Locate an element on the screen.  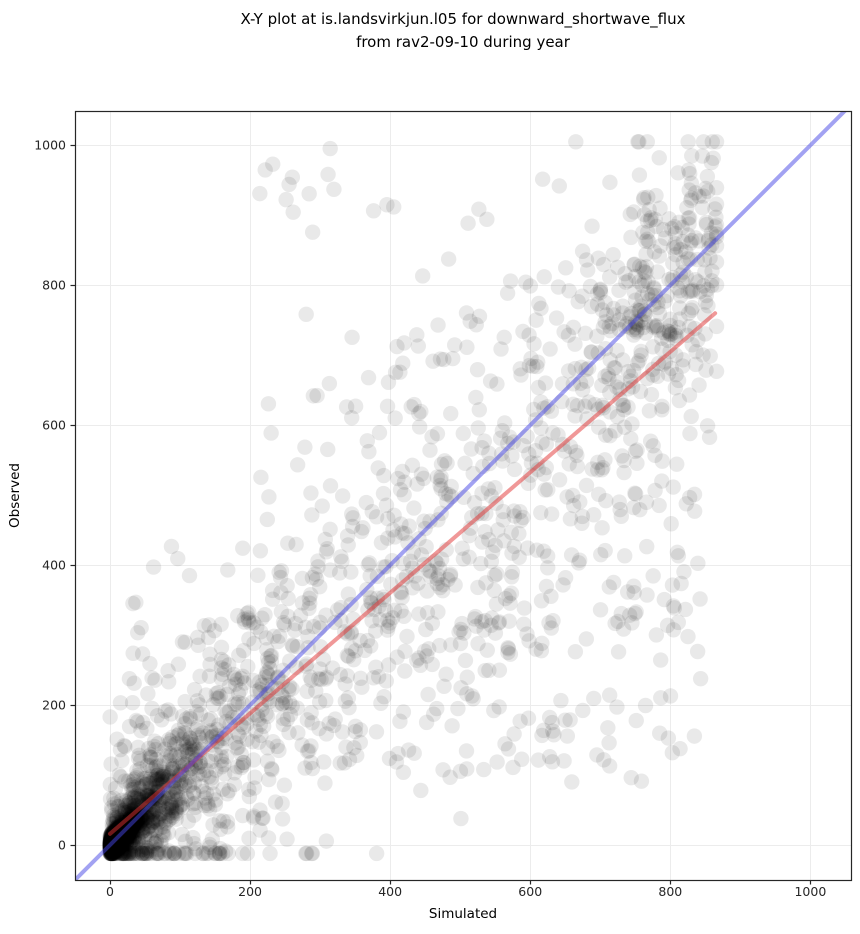
y-tick-label: 400 is located at coordinates (54, 565).